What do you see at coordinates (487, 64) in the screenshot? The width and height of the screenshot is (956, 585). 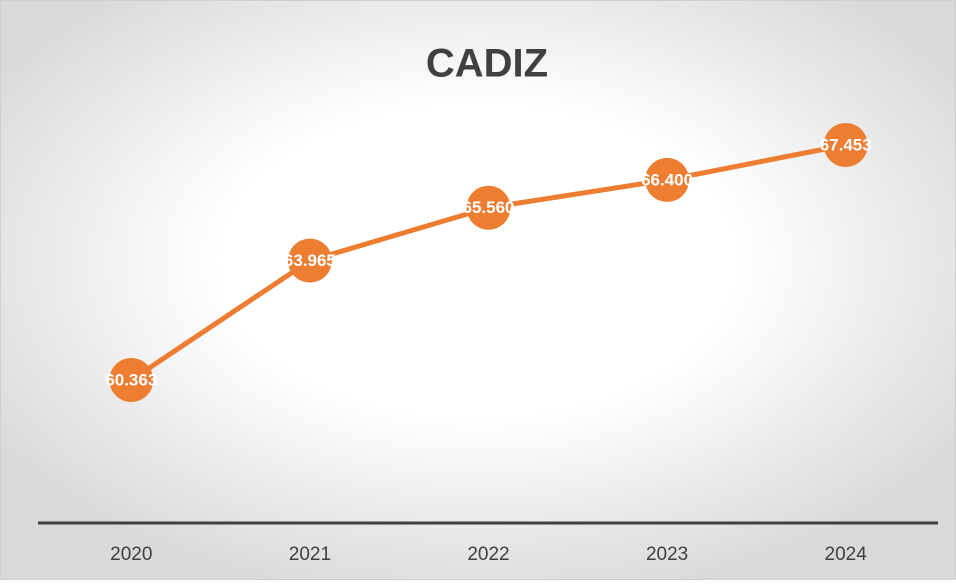 I see `chart-title: CADIZ` at bounding box center [487, 64].